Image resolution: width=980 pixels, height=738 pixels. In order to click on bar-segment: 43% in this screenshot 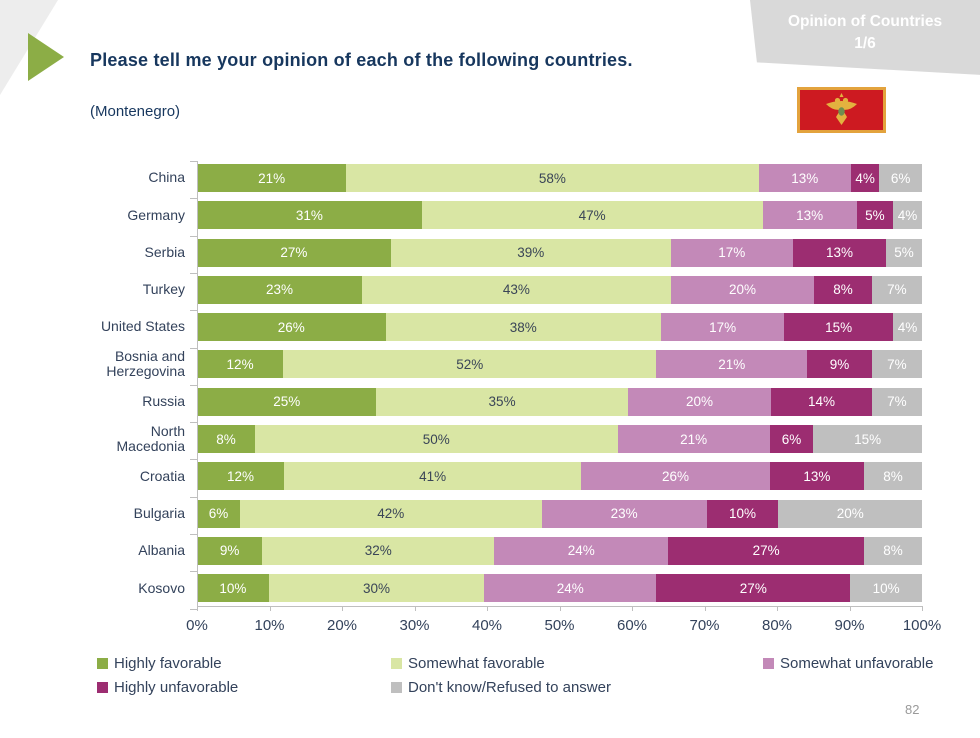, I will do `click(516, 289)`.